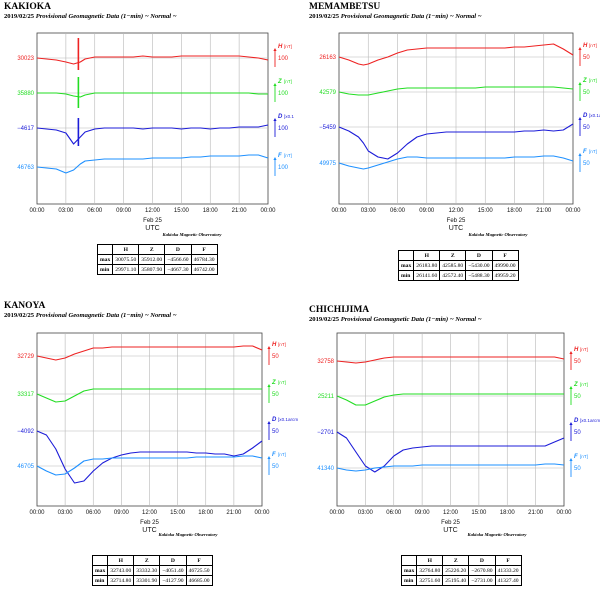 The image size is (600, 591). Describe the element at coordinates (25, 59) in the screenshot. I see `kakioka-left-value-H: 30023` at that location.